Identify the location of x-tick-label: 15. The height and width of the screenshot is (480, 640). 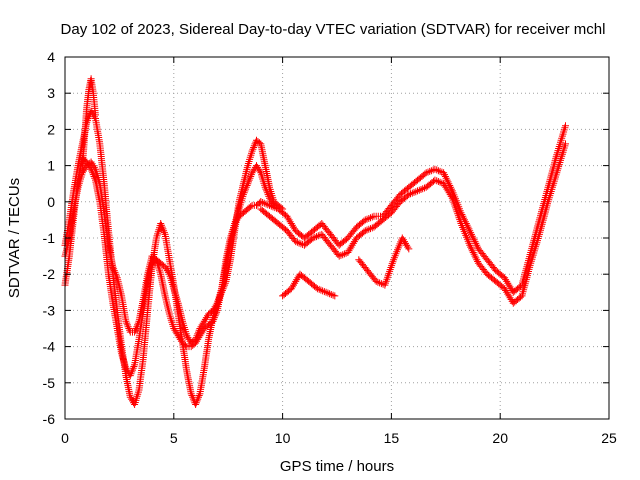
(392, 438).